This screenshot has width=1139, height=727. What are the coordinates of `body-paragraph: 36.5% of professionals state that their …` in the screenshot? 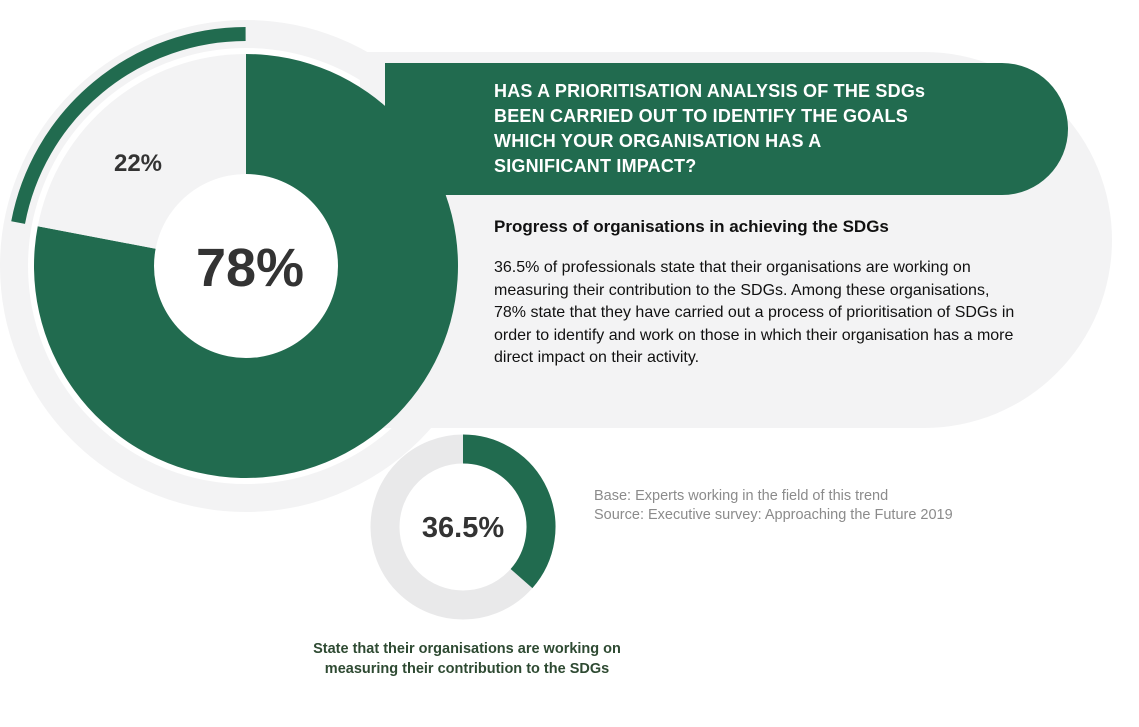 It's located at (754, 312).